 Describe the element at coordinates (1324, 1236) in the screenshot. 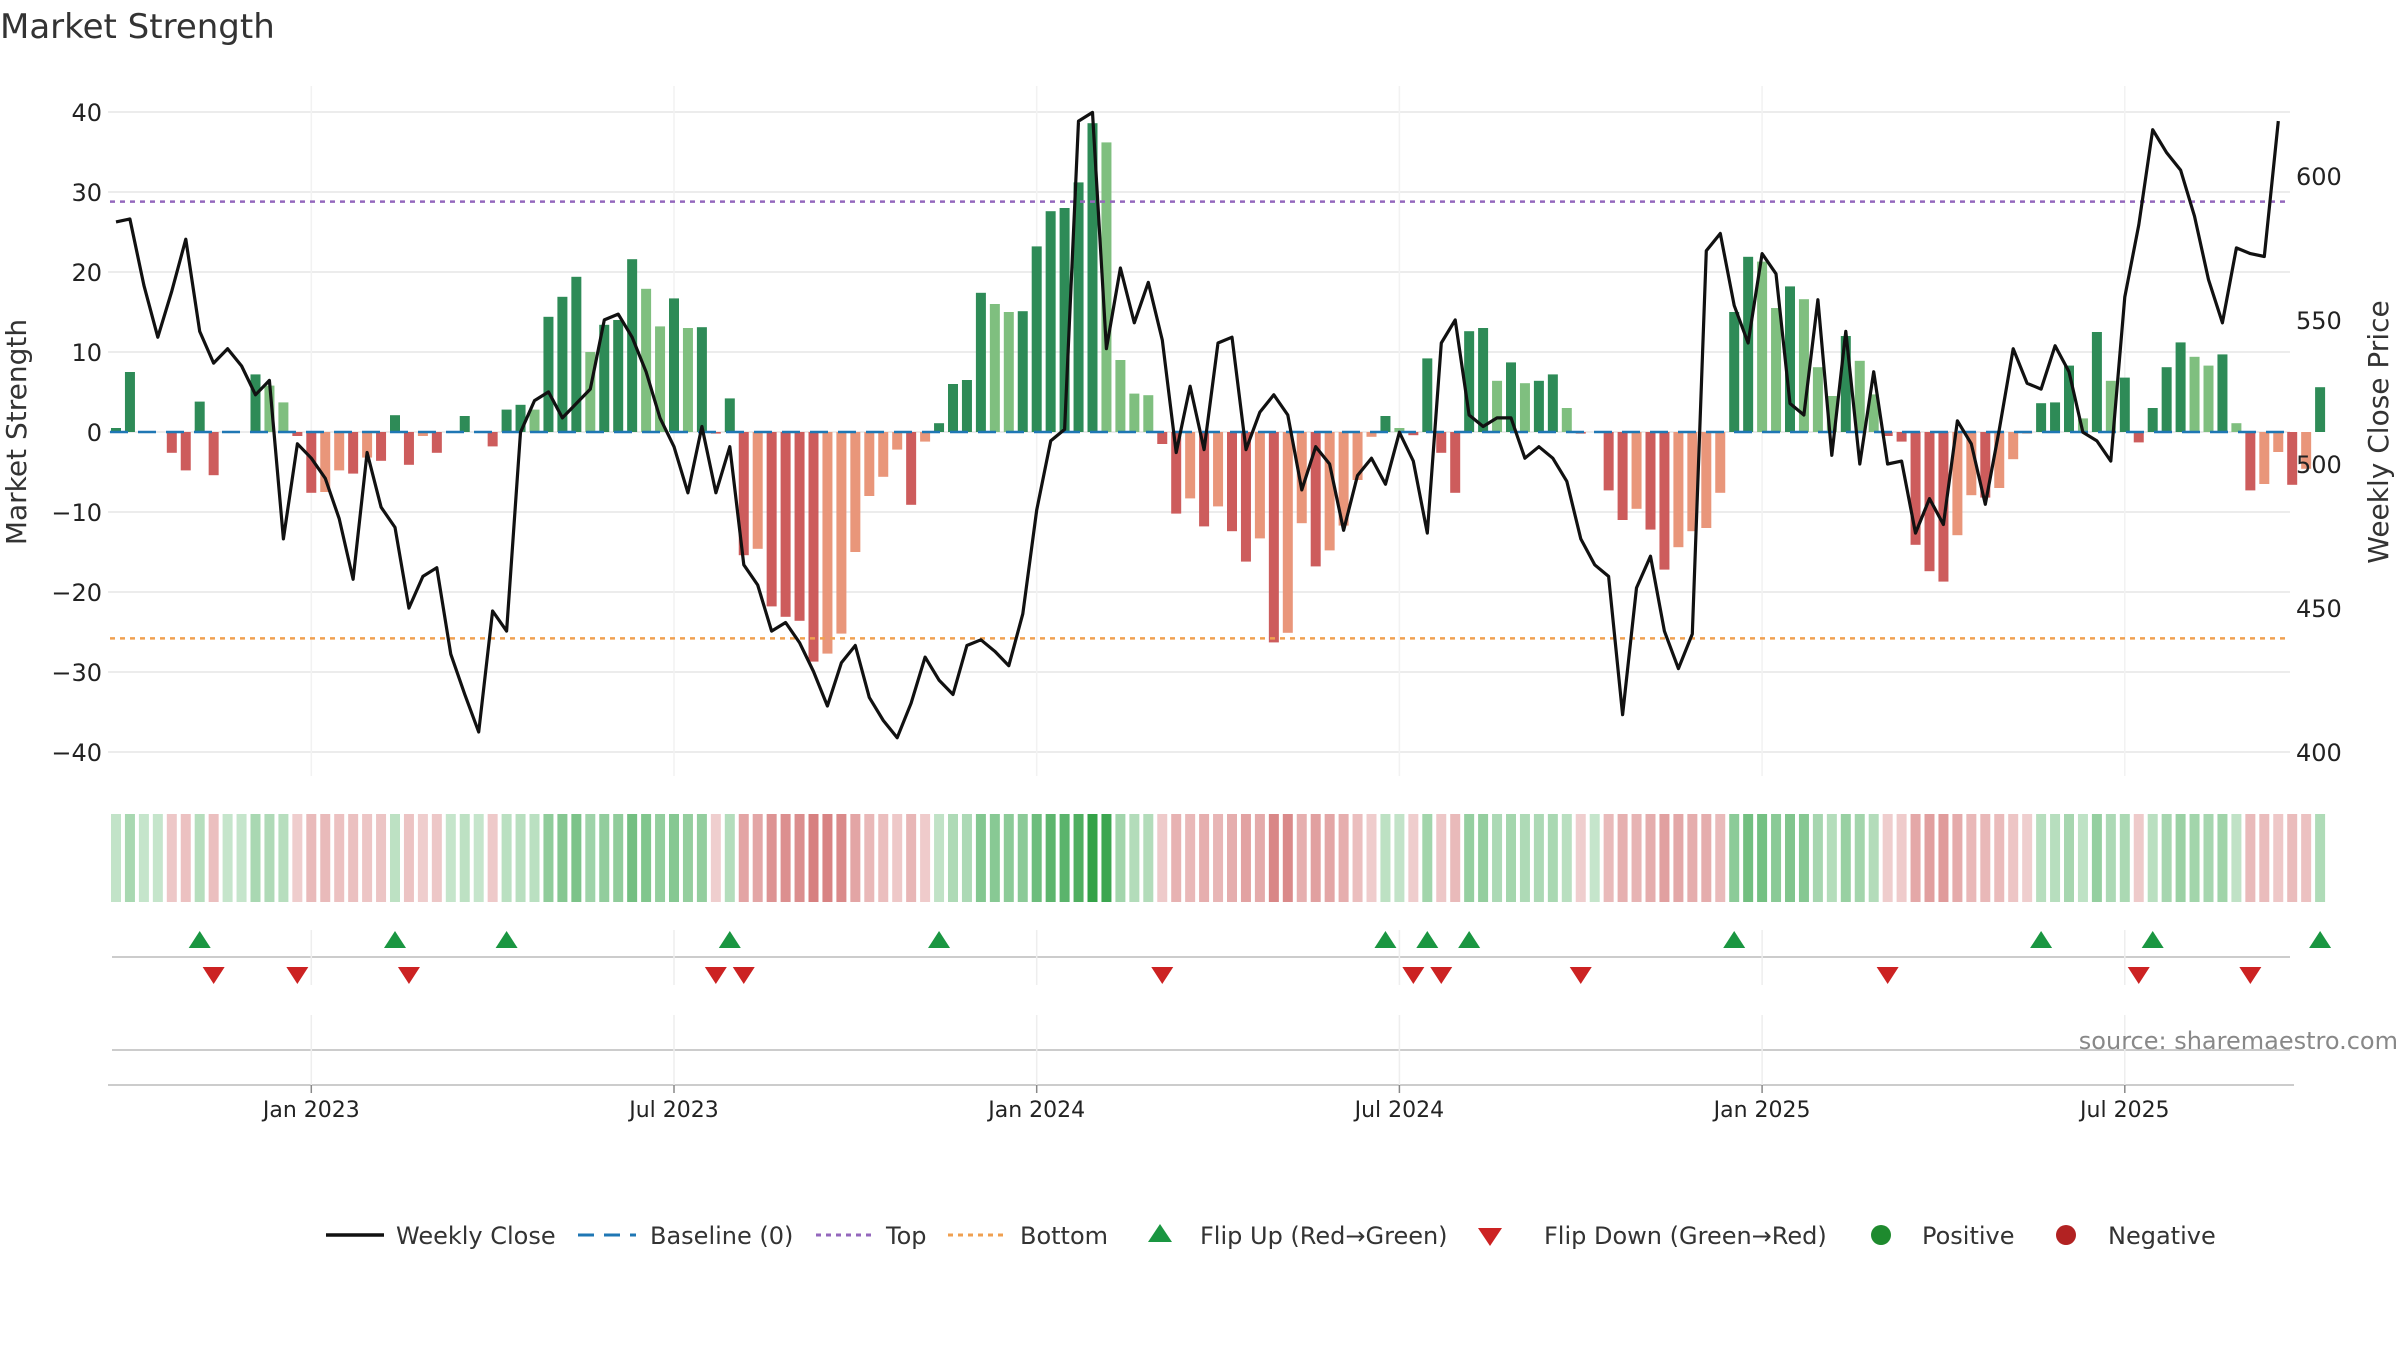

I see `legend-flip-up-label: Flip Up (Red→Green)` at that location.